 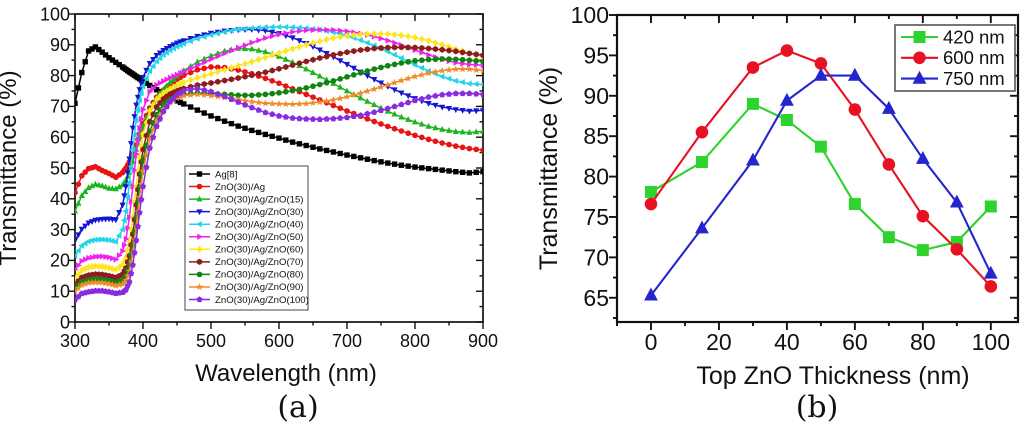 What do you see at coordinates (259, 199) in the screenshot?
I see `svg-text: ZnO(30)/Ag/ZnO(15)` at bounding box center [259, 199].